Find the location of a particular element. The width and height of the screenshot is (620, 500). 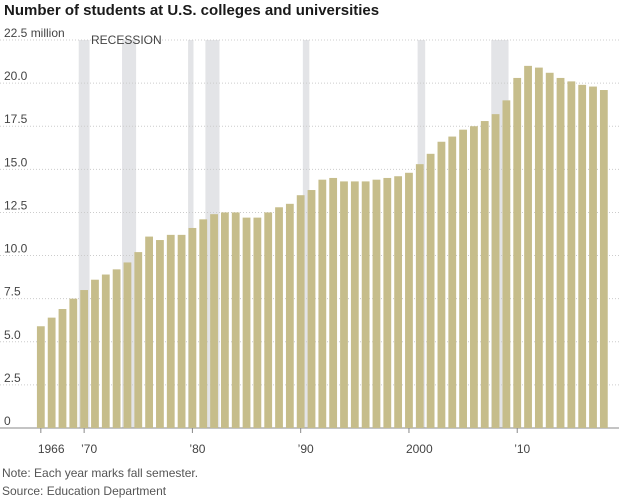

x-tick-label-3: ’90 is located at coordinates (306, 449).